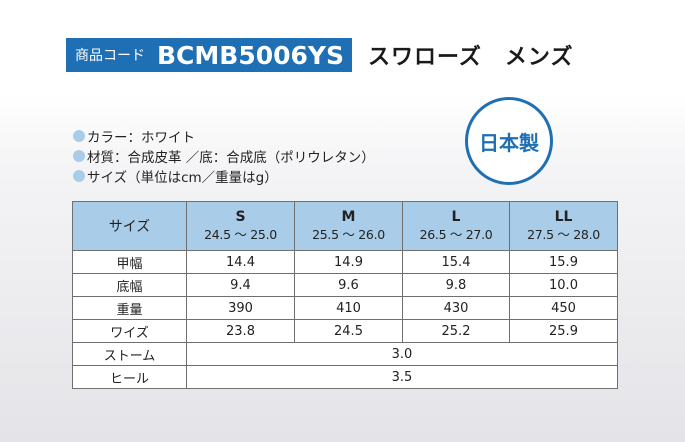  What do you see at coordinates (348, 331) in the screenshot?
I see `table-cell: 24.5` at bounding box center [348, 331].